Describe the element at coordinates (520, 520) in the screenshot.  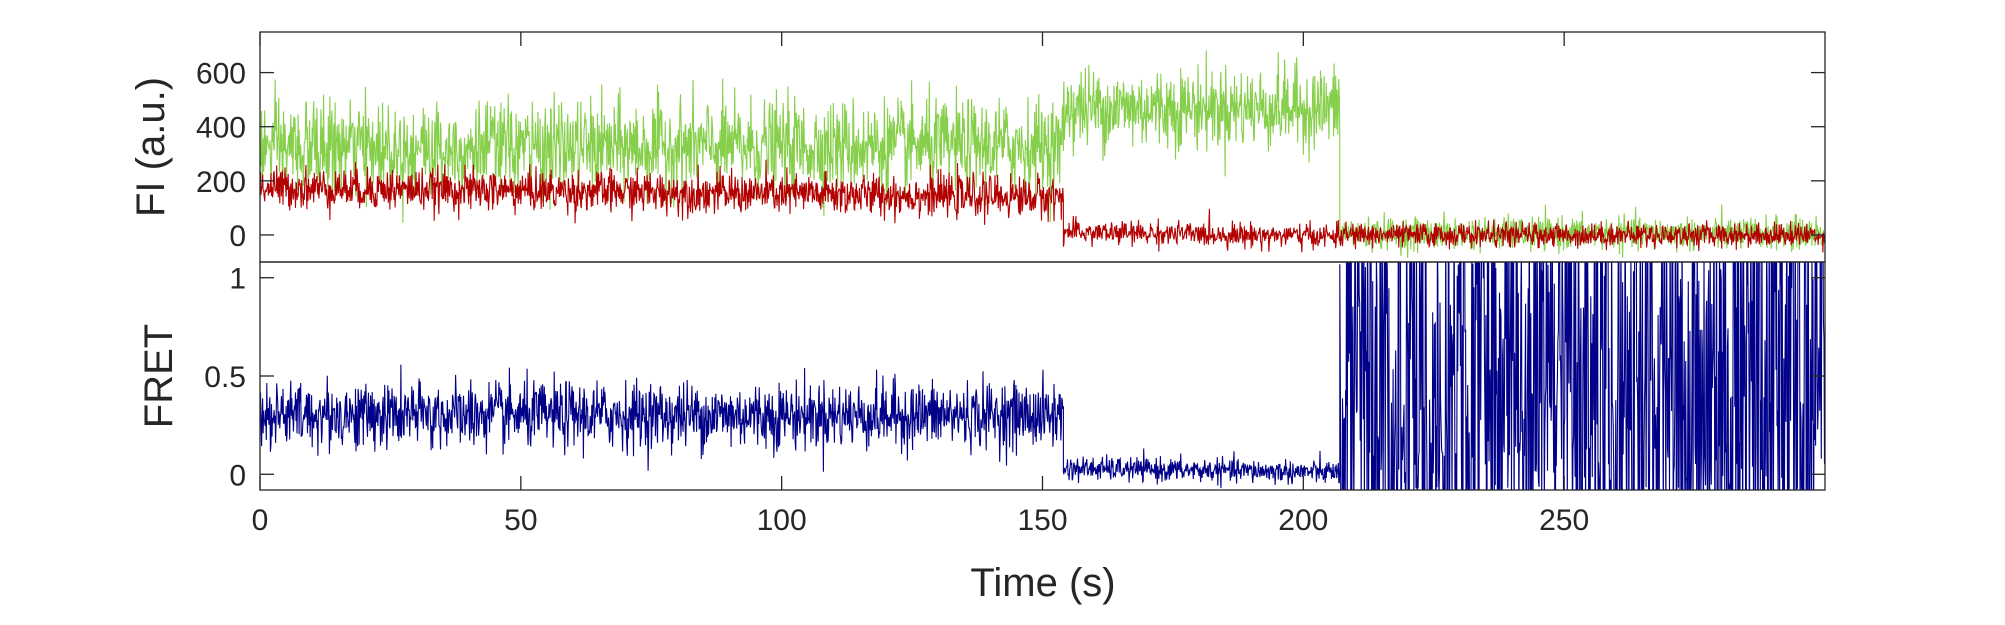
I see `x-tick-label: 50` at that location.